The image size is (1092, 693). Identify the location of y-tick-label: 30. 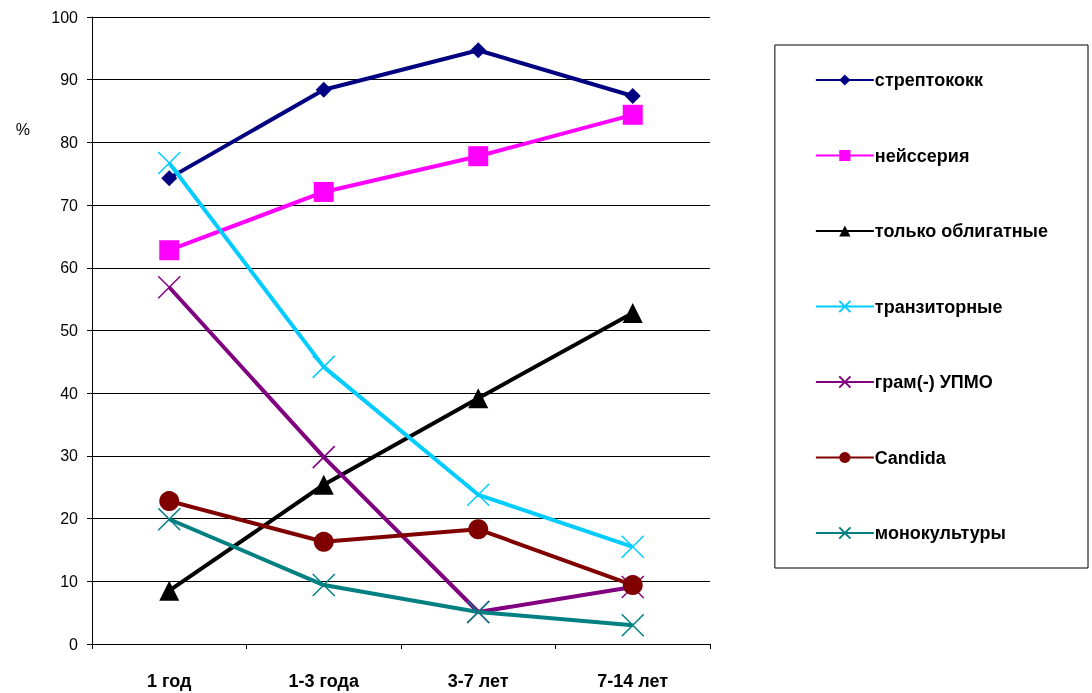
(69, 456).